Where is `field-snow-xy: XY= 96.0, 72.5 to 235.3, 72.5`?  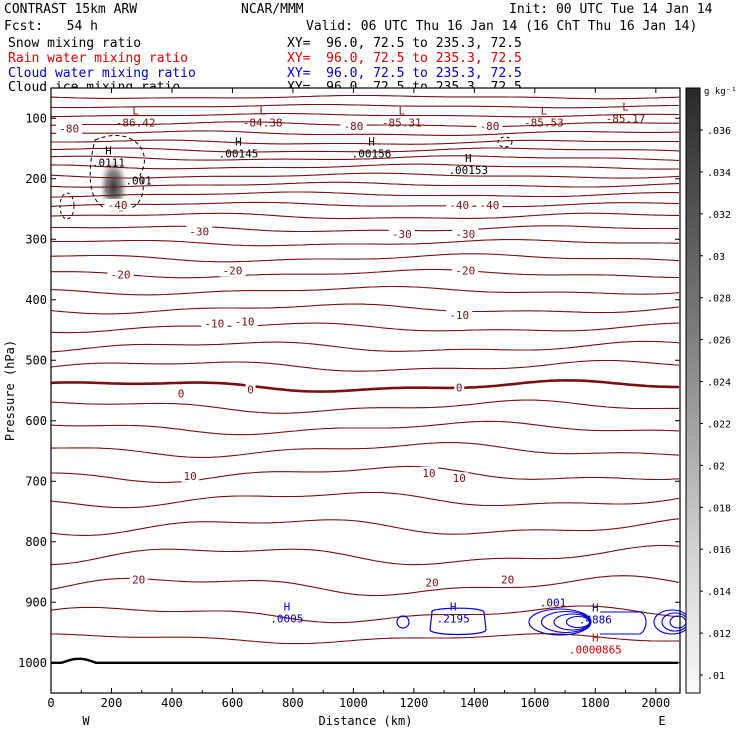
field-snow-xy: XY= 96.0, 72.5 to 235.3, 72.5 is located at coordinates (404, 43).